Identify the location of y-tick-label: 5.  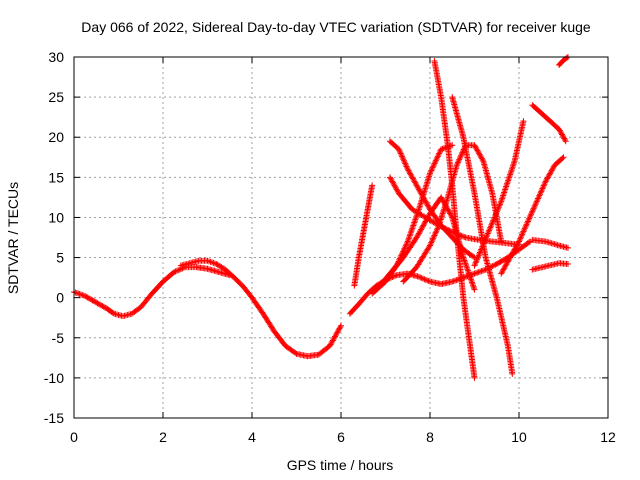
(60, 258).